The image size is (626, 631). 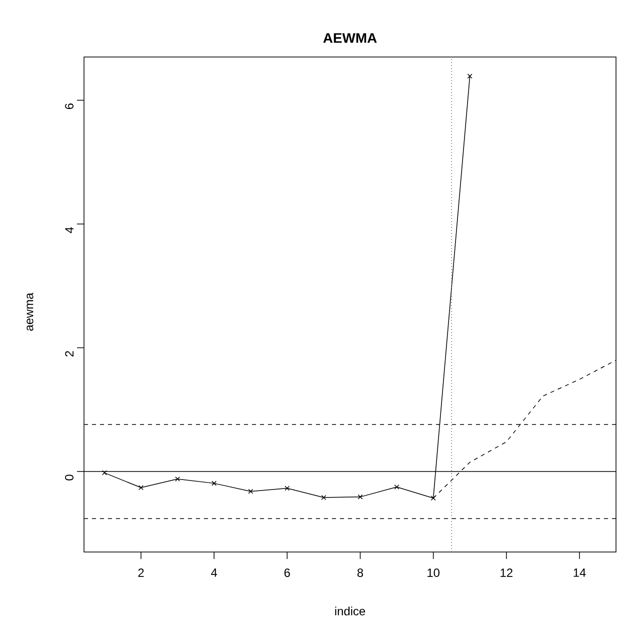 What do you see at coordinates (30, 311) in the screenshot?
I see `y-axis-title: aewma` at bounding box center [30, 311].